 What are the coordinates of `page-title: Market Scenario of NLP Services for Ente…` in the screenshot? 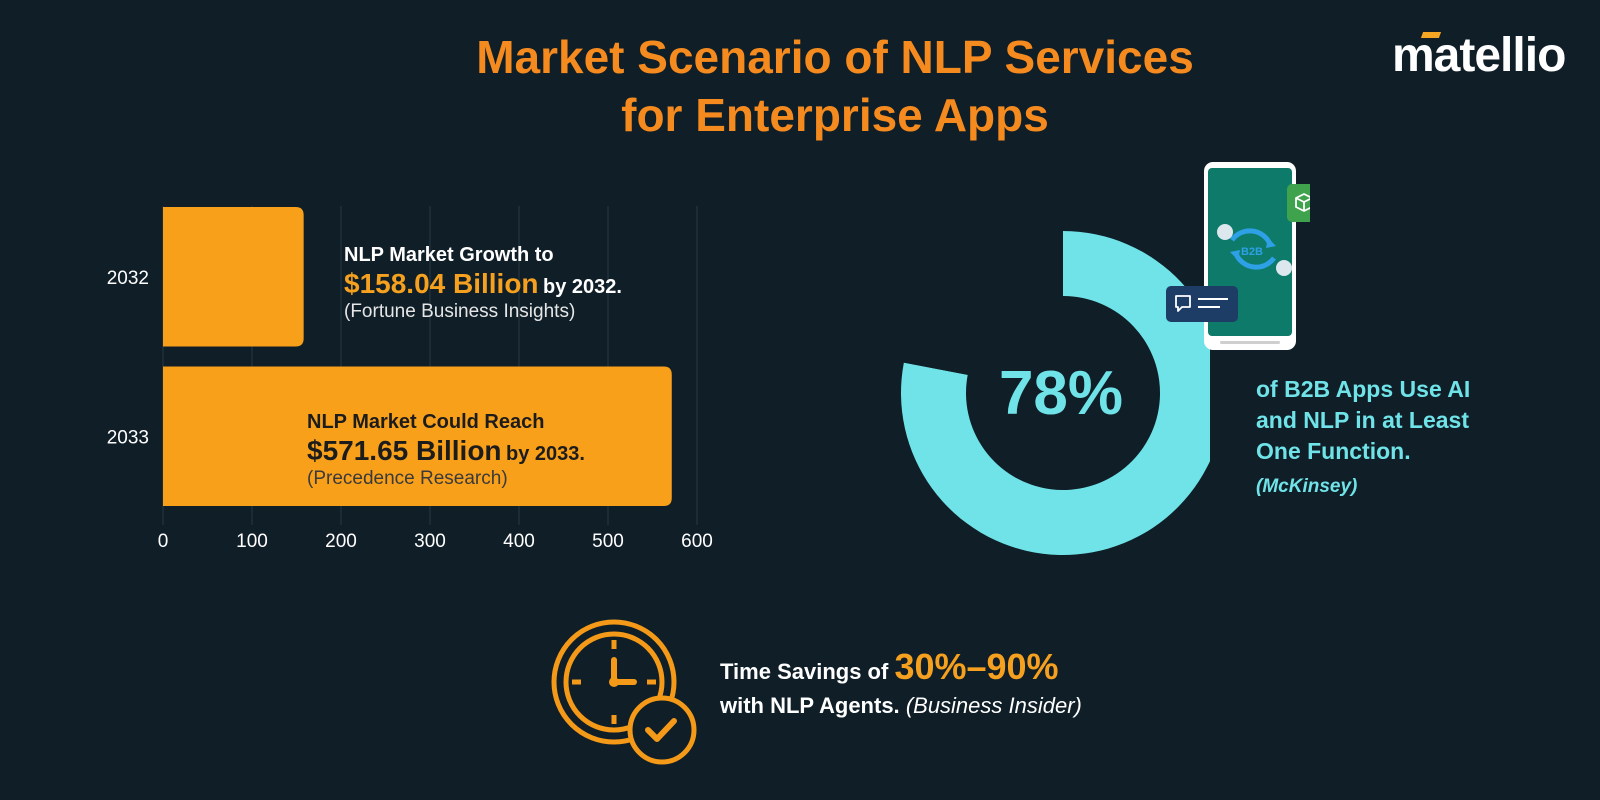 It's located at (800, 86).